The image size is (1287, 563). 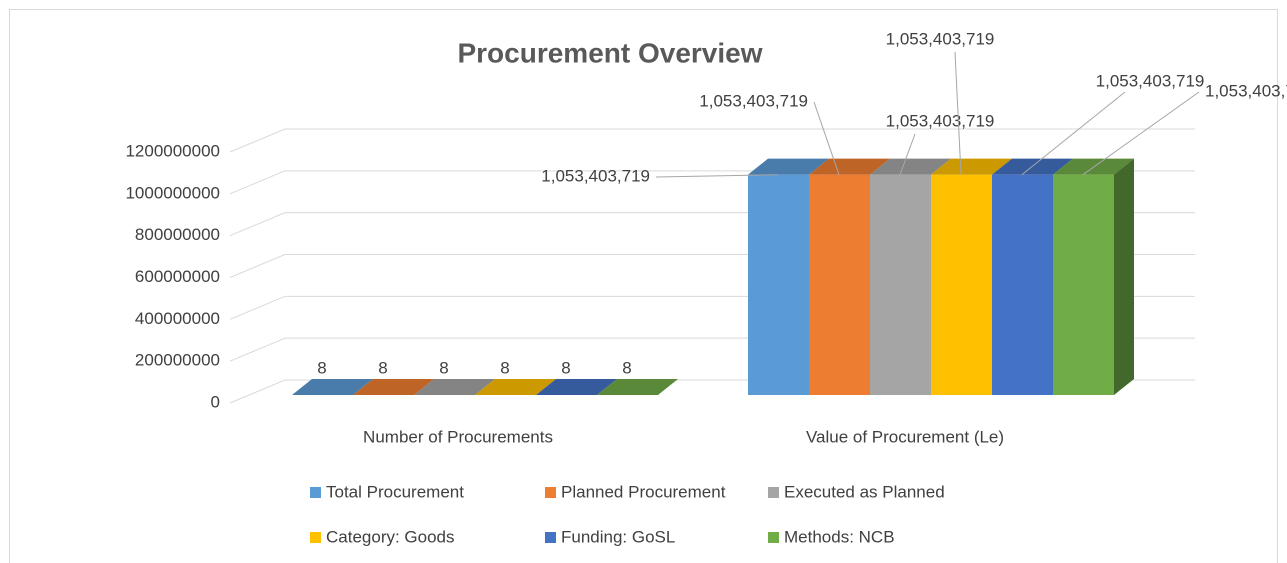 What do you see at coordinates (390, 536) in the screenshot?
I see `legend-label: Category: Goods` at bounding box center [390, 536].